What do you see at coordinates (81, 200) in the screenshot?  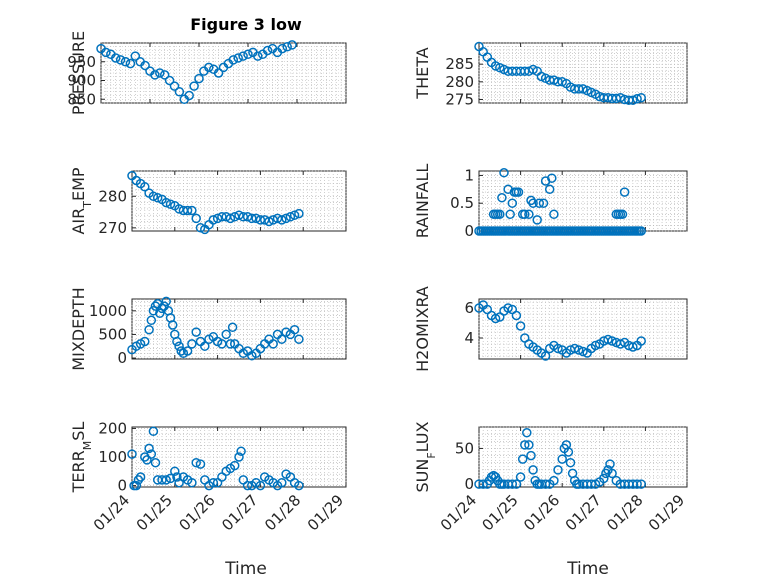 I see `y-axis-label: AIRTEMP` at bounding box center [81, 200].